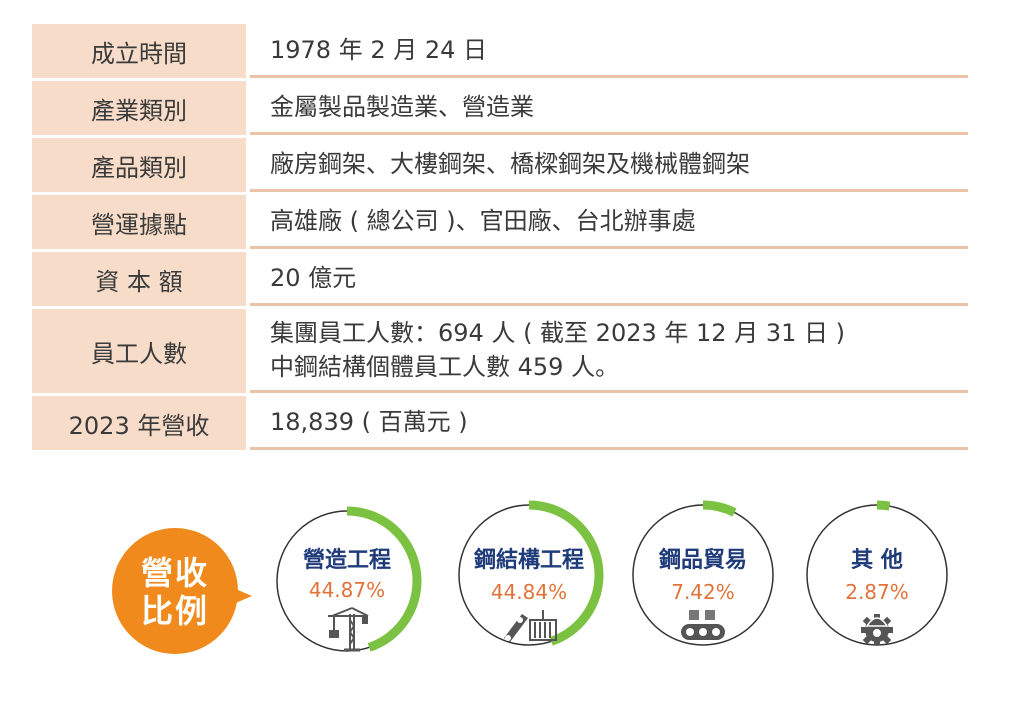 The height and width of the screenshot is (702, 1009). What do you see at coordinates (483, 220) in the screenshot?
I see `value-line: 高雄廠 ( 總公司 )、官田廠、台北辦事處` at bounding box center [483, 220].